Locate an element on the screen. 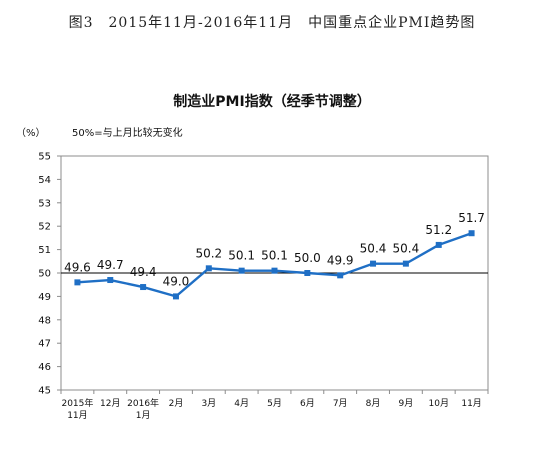 This screenshot has height=449, width=544. data-label: 51.7 is located at coordinates (471, 218).